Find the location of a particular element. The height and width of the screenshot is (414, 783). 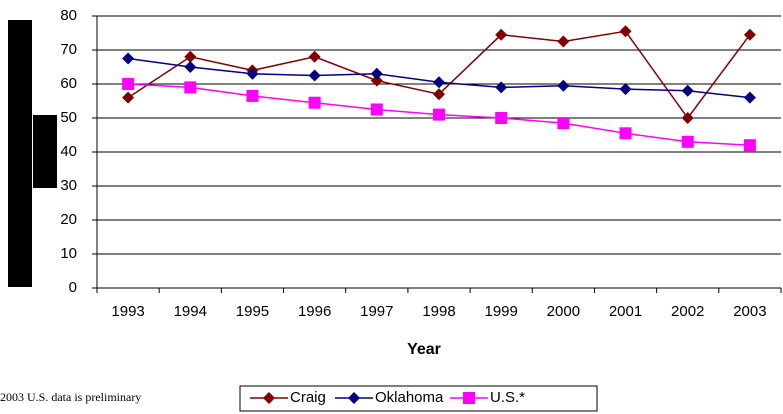

x-tick-label: 2003 is located at coordinates (749, 311).